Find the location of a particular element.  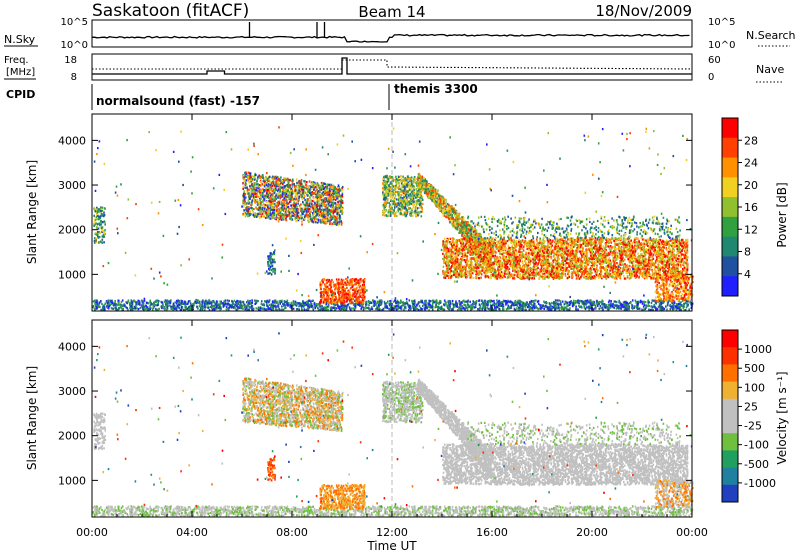

nsky-tick-bottom-right: 10^0 is located at coordinates (721, 45).